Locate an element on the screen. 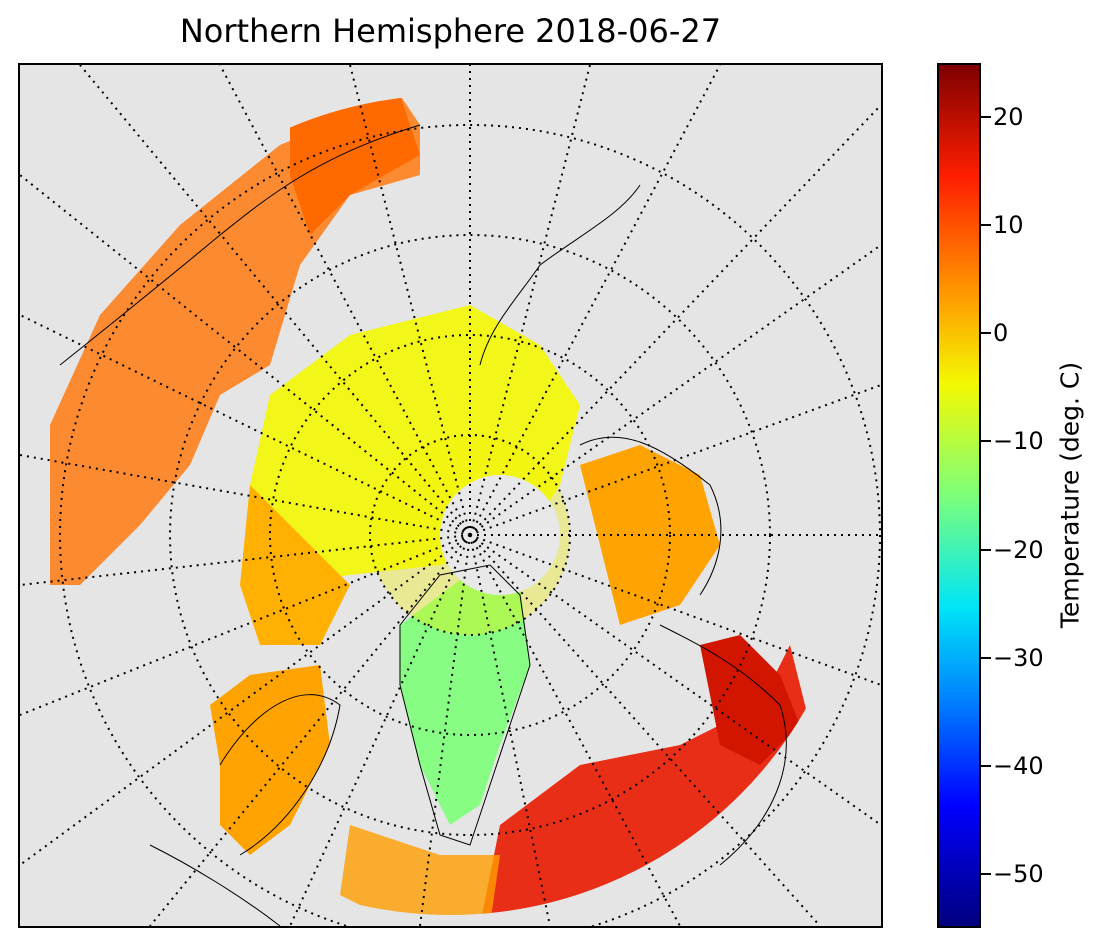 The width and height of the screenshot is (1108, 946). colorbar-tick-label: −20 is located at coordinates (1018, 549).